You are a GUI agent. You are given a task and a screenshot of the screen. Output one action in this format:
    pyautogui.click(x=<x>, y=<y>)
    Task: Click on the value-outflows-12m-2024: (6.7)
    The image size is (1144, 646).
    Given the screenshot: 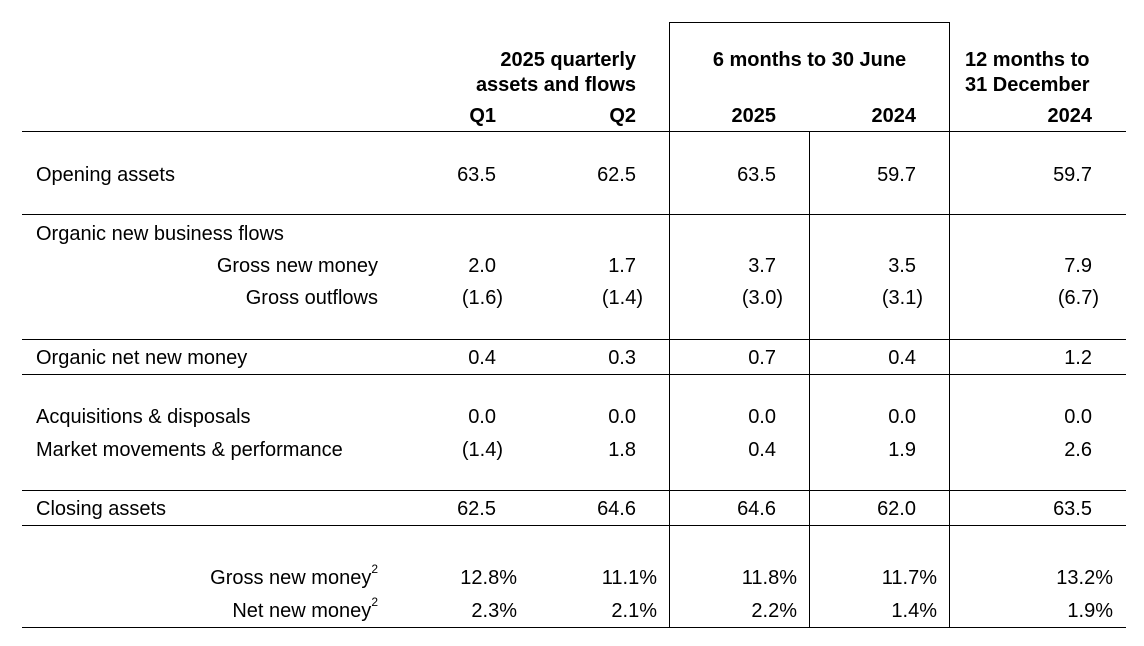 What is the action you would take?
    pyautogui.click(x=1078, y=298)
    